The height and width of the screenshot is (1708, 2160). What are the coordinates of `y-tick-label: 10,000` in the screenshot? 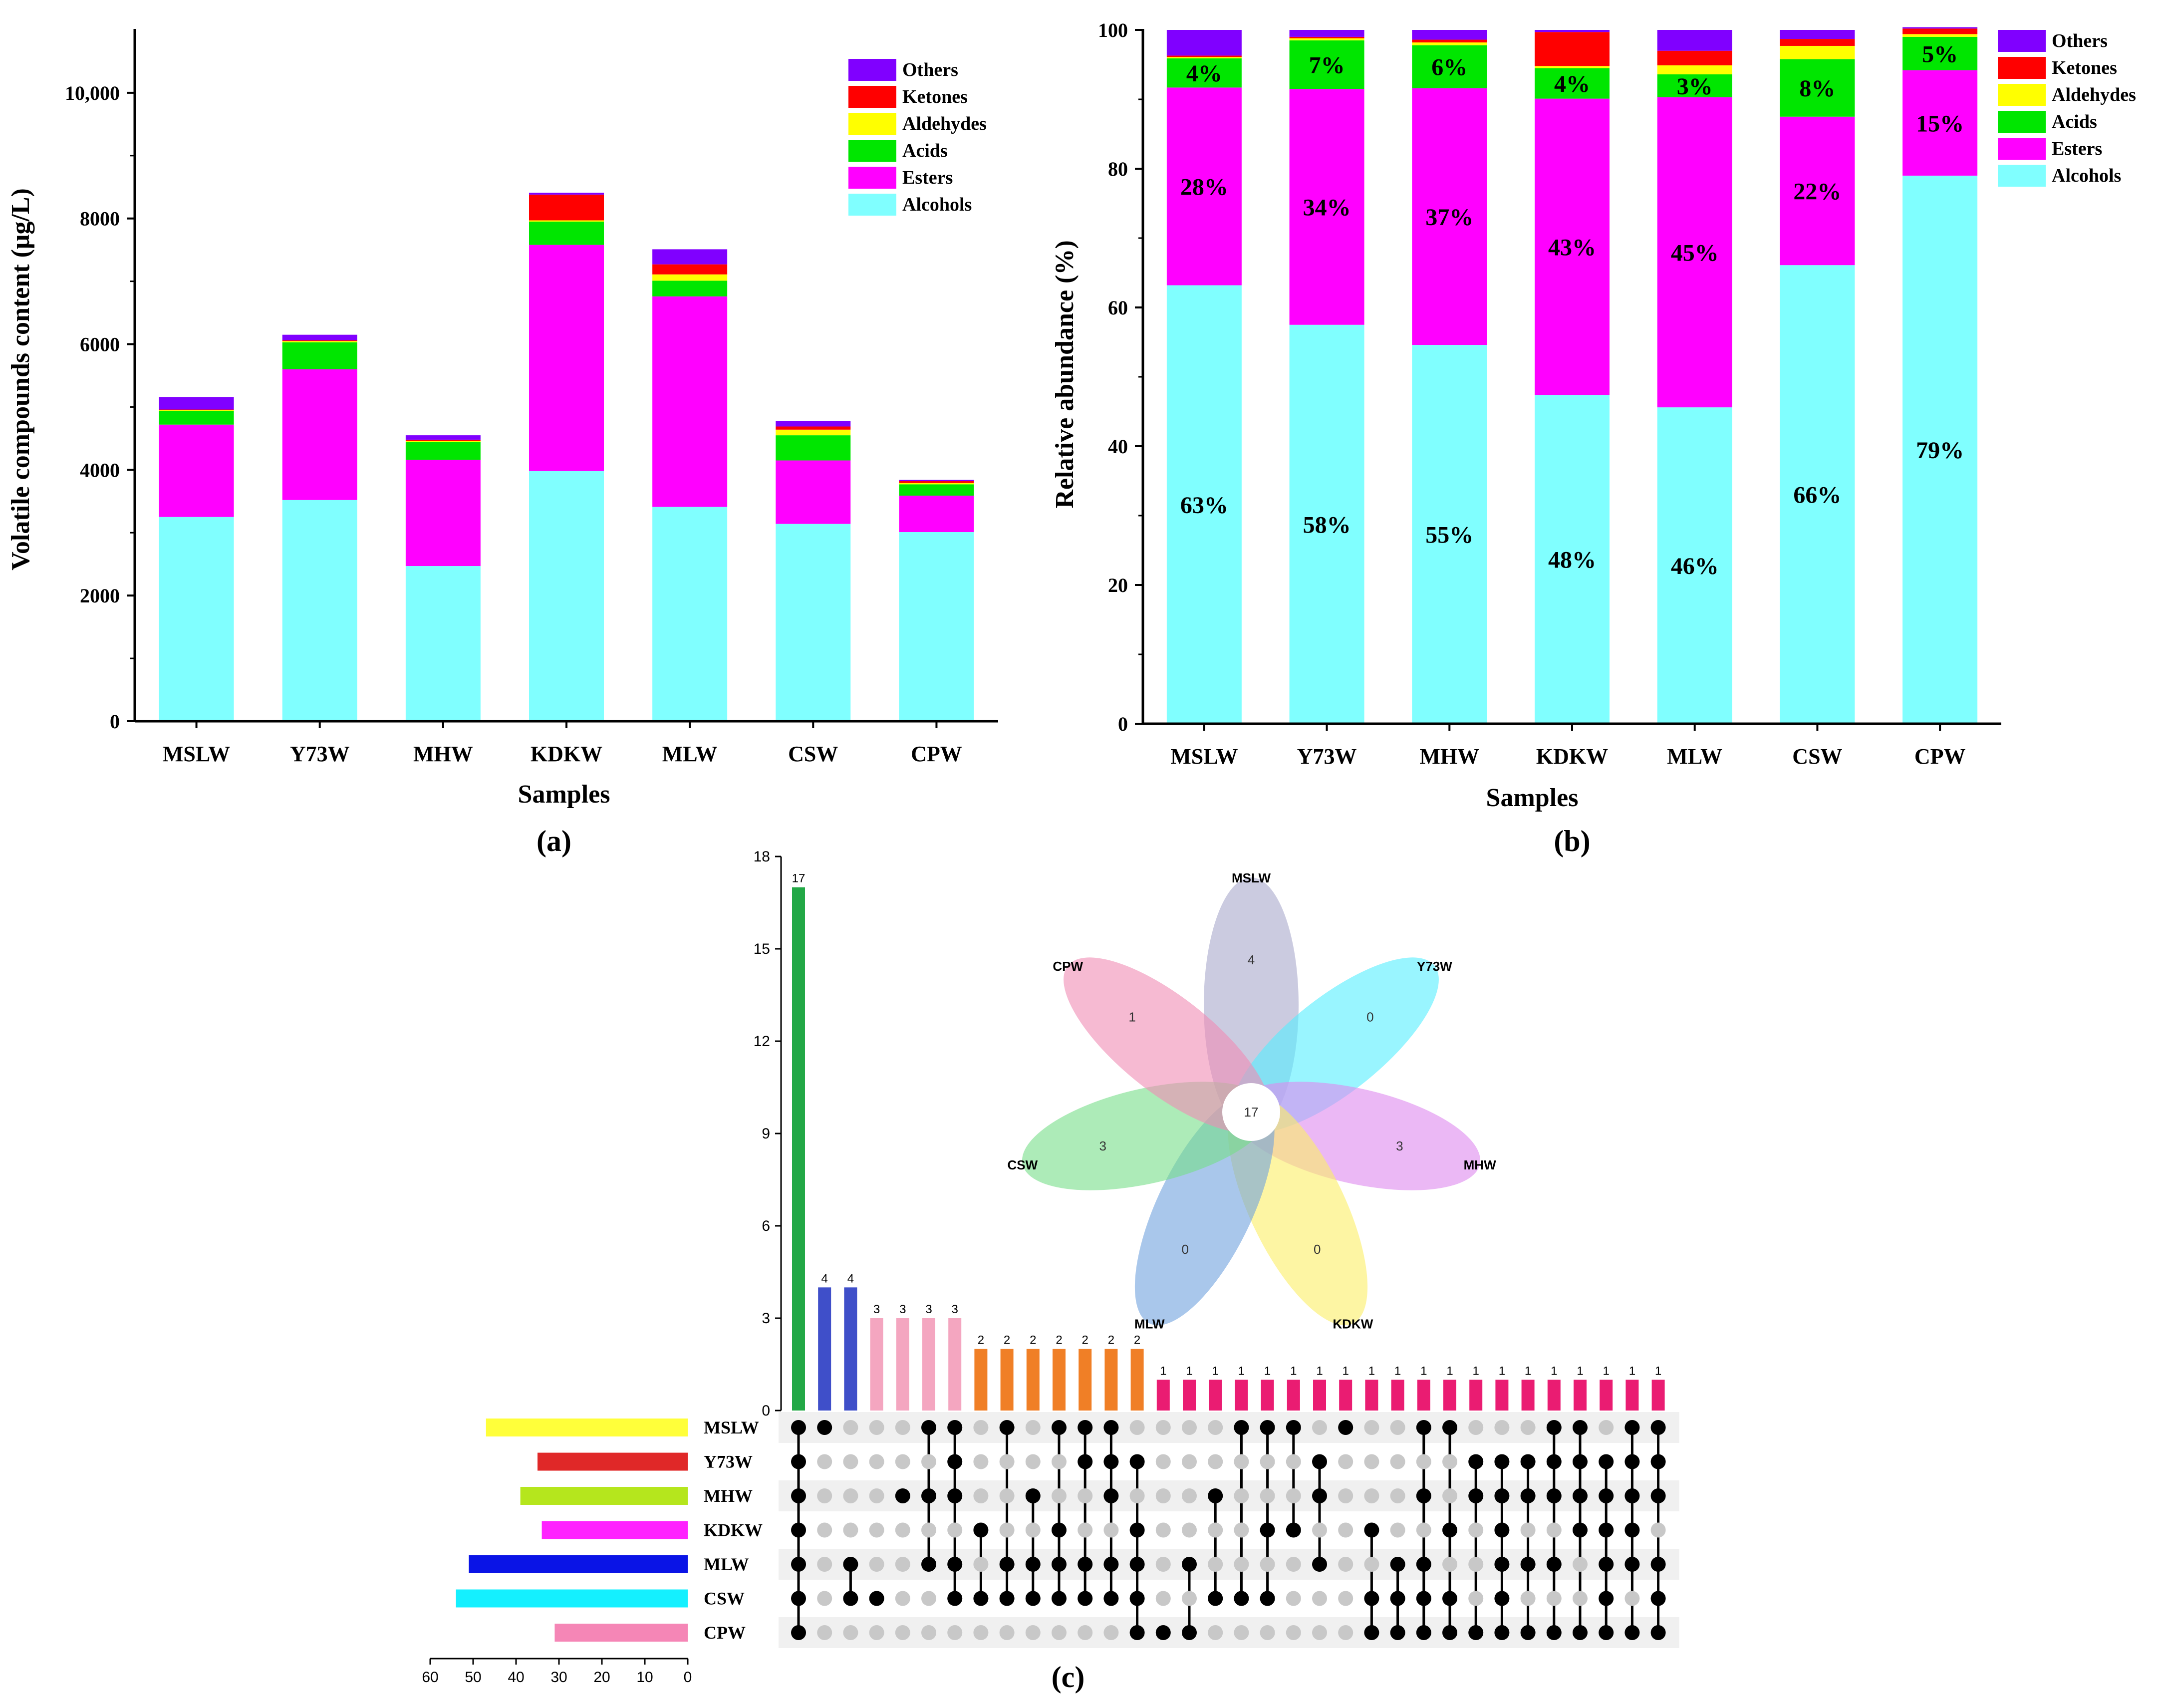 It's located at (92, 93).